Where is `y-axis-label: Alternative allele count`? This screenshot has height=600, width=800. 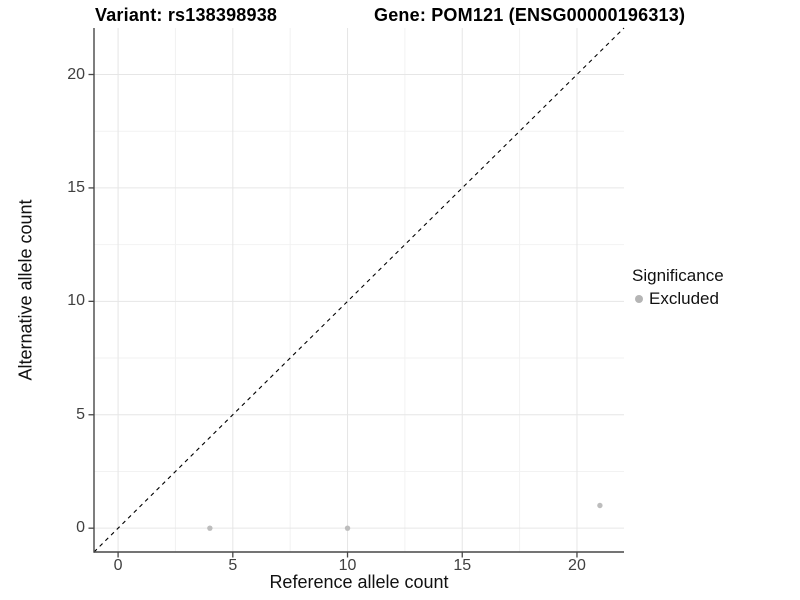 y-axis-label: Alternative allele count is located at coordinates (25, 290).